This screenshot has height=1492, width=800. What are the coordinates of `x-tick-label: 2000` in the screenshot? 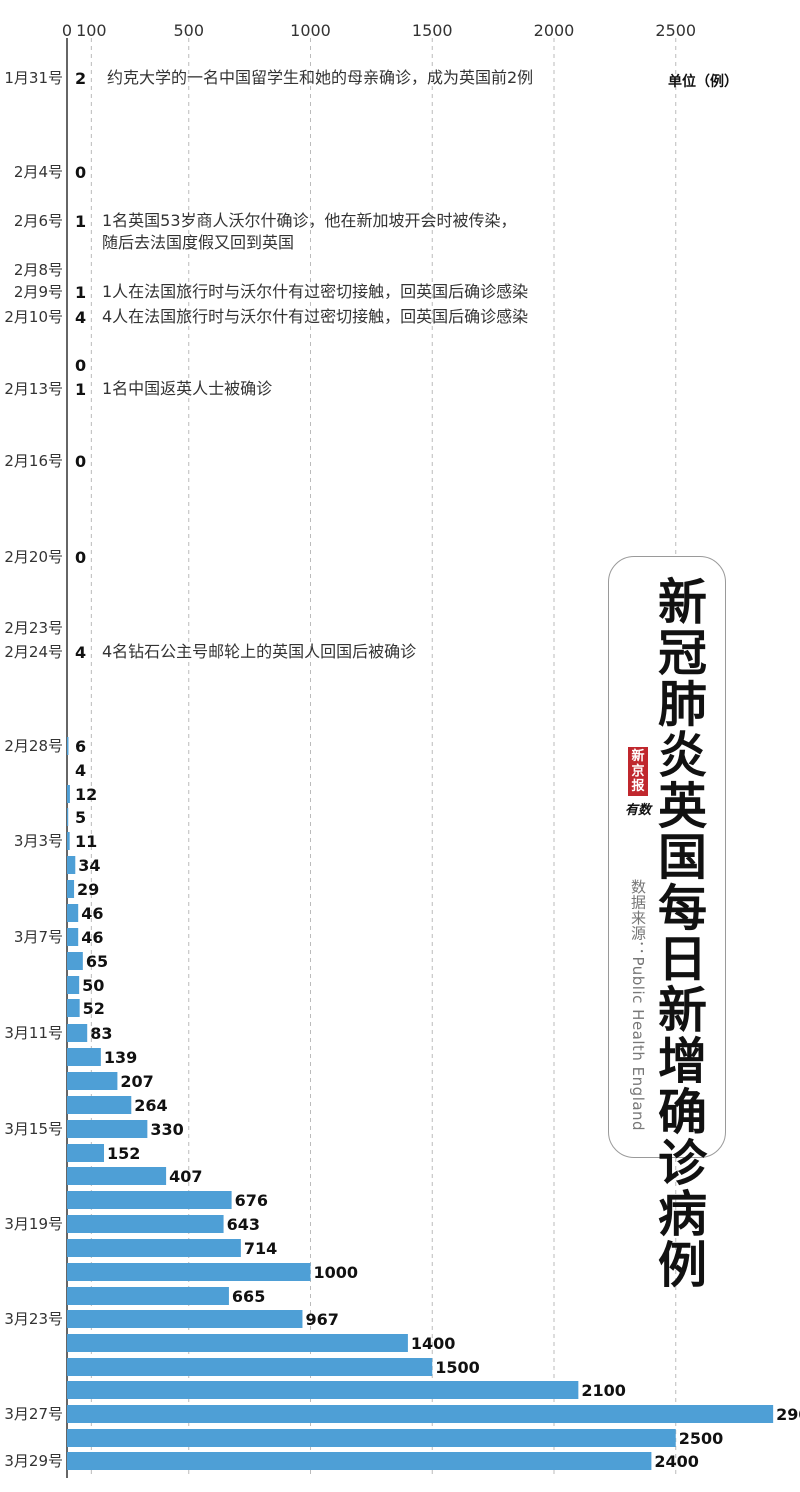 It's located at (554, 30).